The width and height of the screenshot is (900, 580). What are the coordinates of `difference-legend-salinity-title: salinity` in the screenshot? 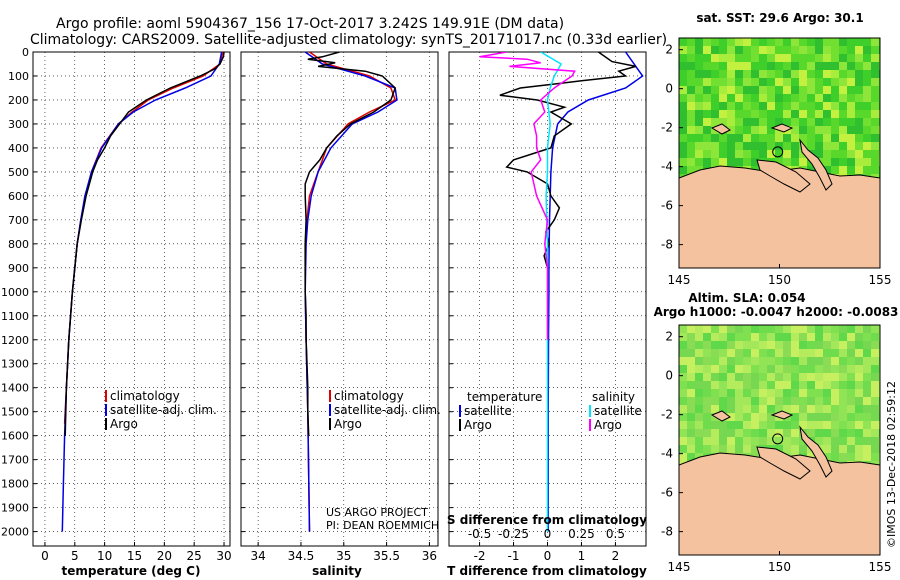 It's located at (613, 397).